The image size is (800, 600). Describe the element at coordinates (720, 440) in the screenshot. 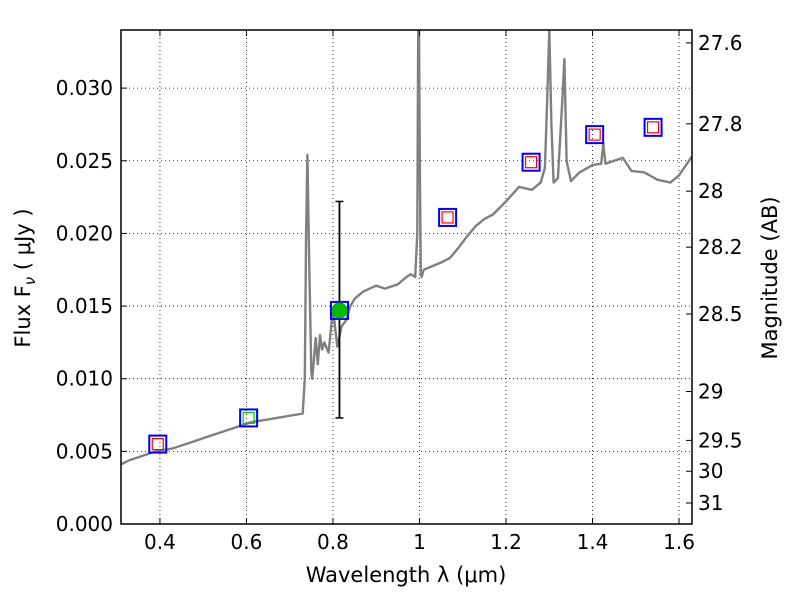

I see `right-tick-label: 29.5` at that location.